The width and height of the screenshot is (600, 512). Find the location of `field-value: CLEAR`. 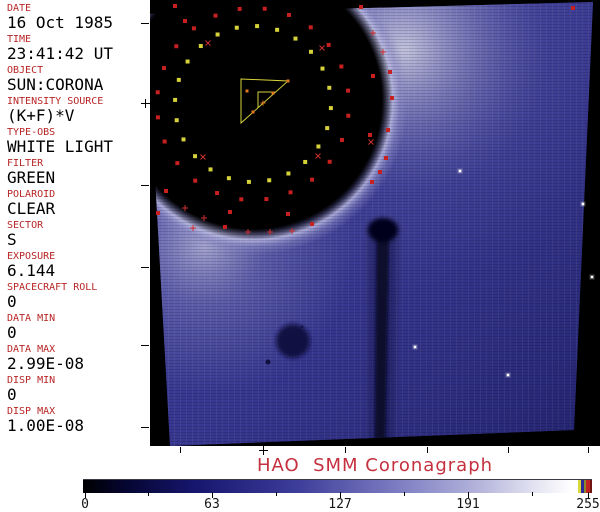

field-value: CLEAR is located at coordinates (31, 208).